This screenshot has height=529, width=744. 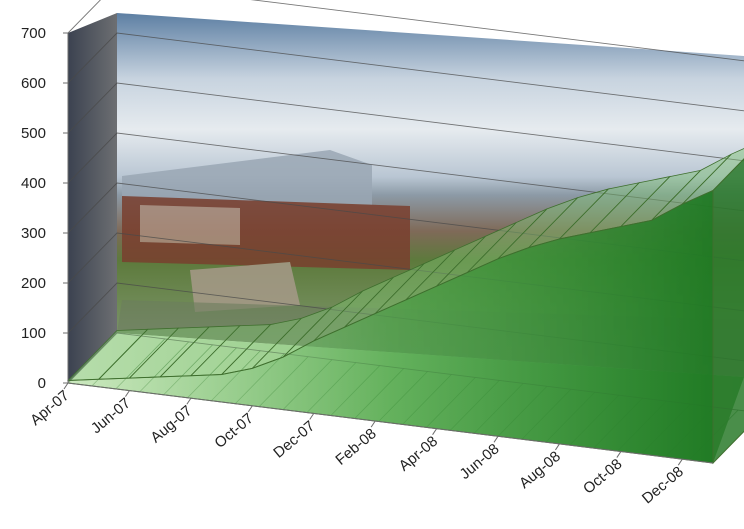 What do you see at coordinates (92, 198) in the screenshot?
I see `side-wall` at bounding box center [92, 198].